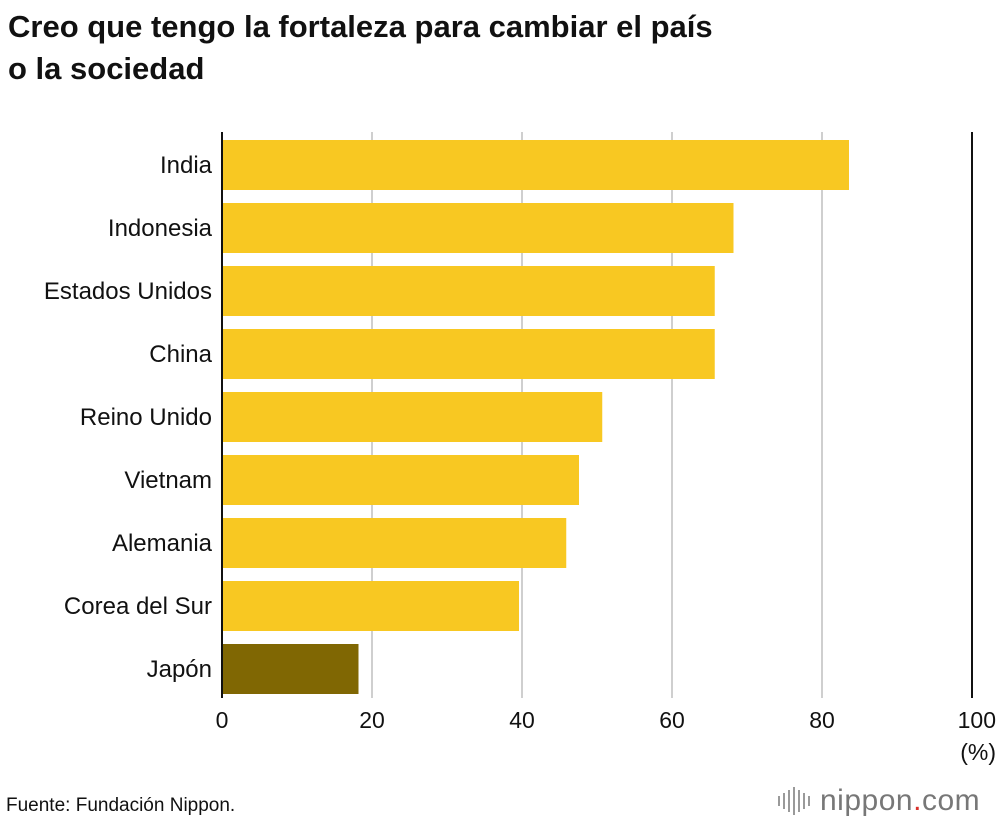 The image size is (1000, 826). I want to click on source-note: Fuente: Fundación Nippon., so click(121, 805).